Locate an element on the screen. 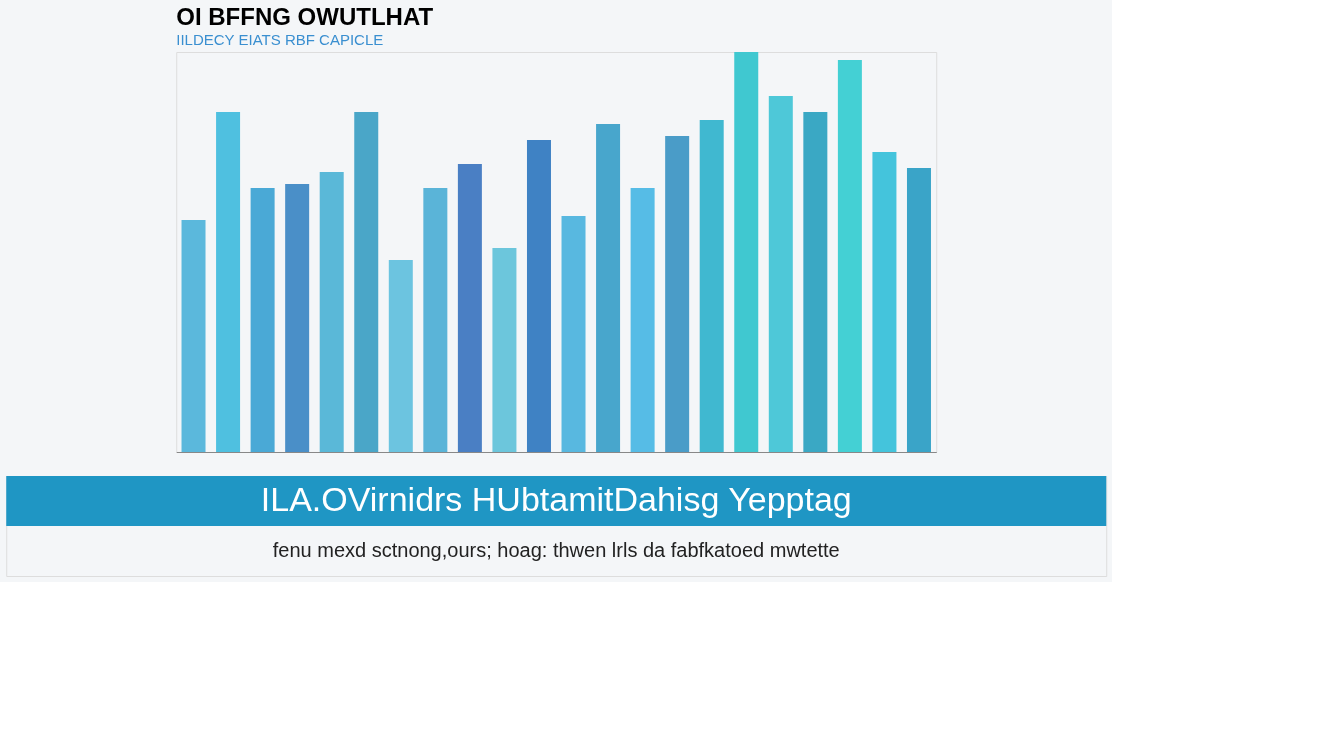 The image size is (1344, 750). chart-subtitle: IILDECY EIATS RBF CAPICLE is located at coordinates (280, 39).